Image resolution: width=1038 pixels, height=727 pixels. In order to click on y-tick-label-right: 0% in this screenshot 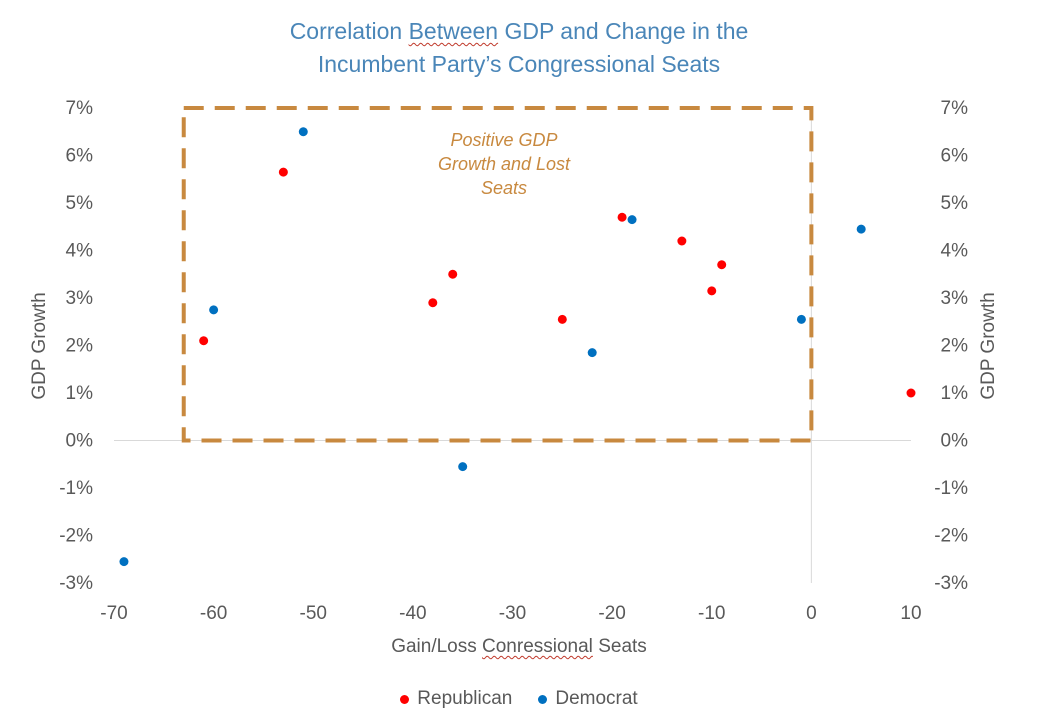, I will do `click(955, 441)`.